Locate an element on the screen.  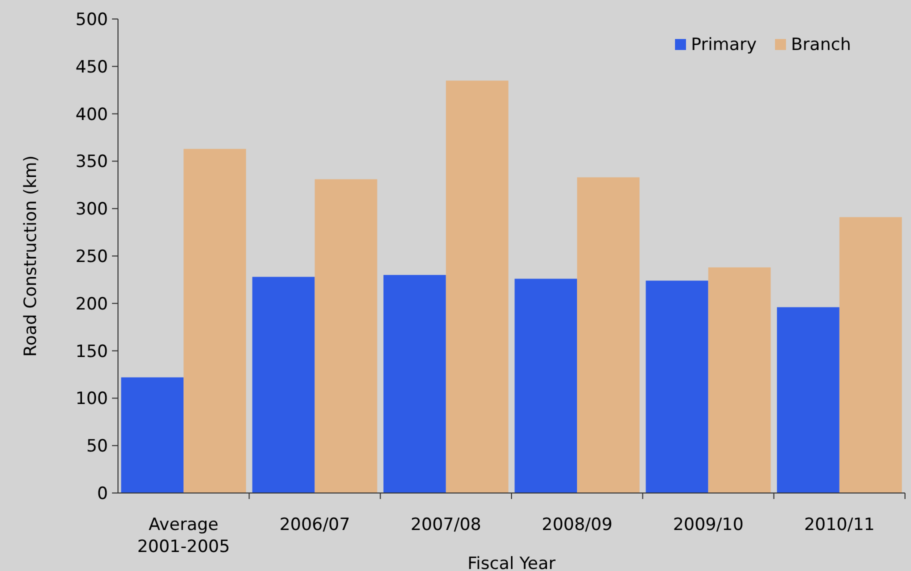
x-tick-label: 2008/09 is located at coordinates (577, 525).